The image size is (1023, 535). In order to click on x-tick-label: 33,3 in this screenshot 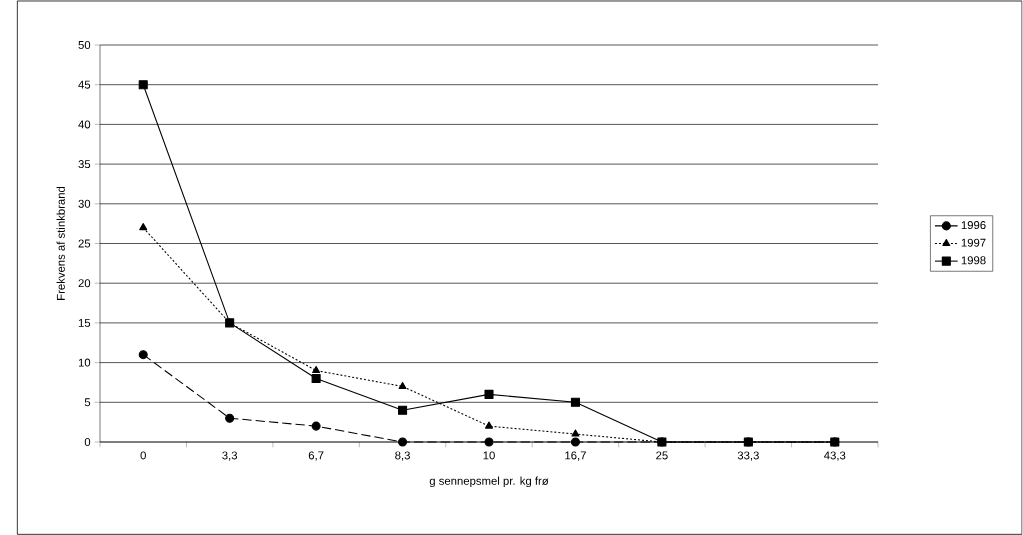, I will do `click(748, 456)`.